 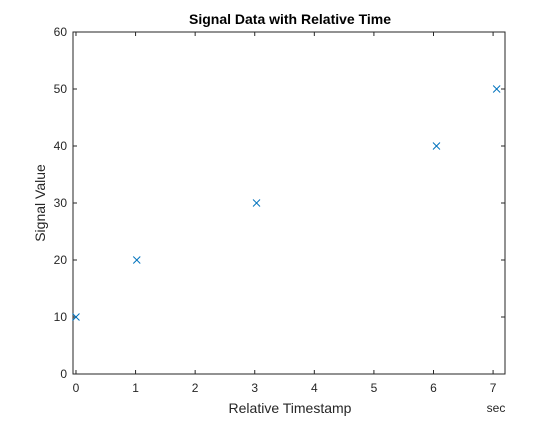 I want to click on y-tick-label: 30, so click(x=61, y=203).